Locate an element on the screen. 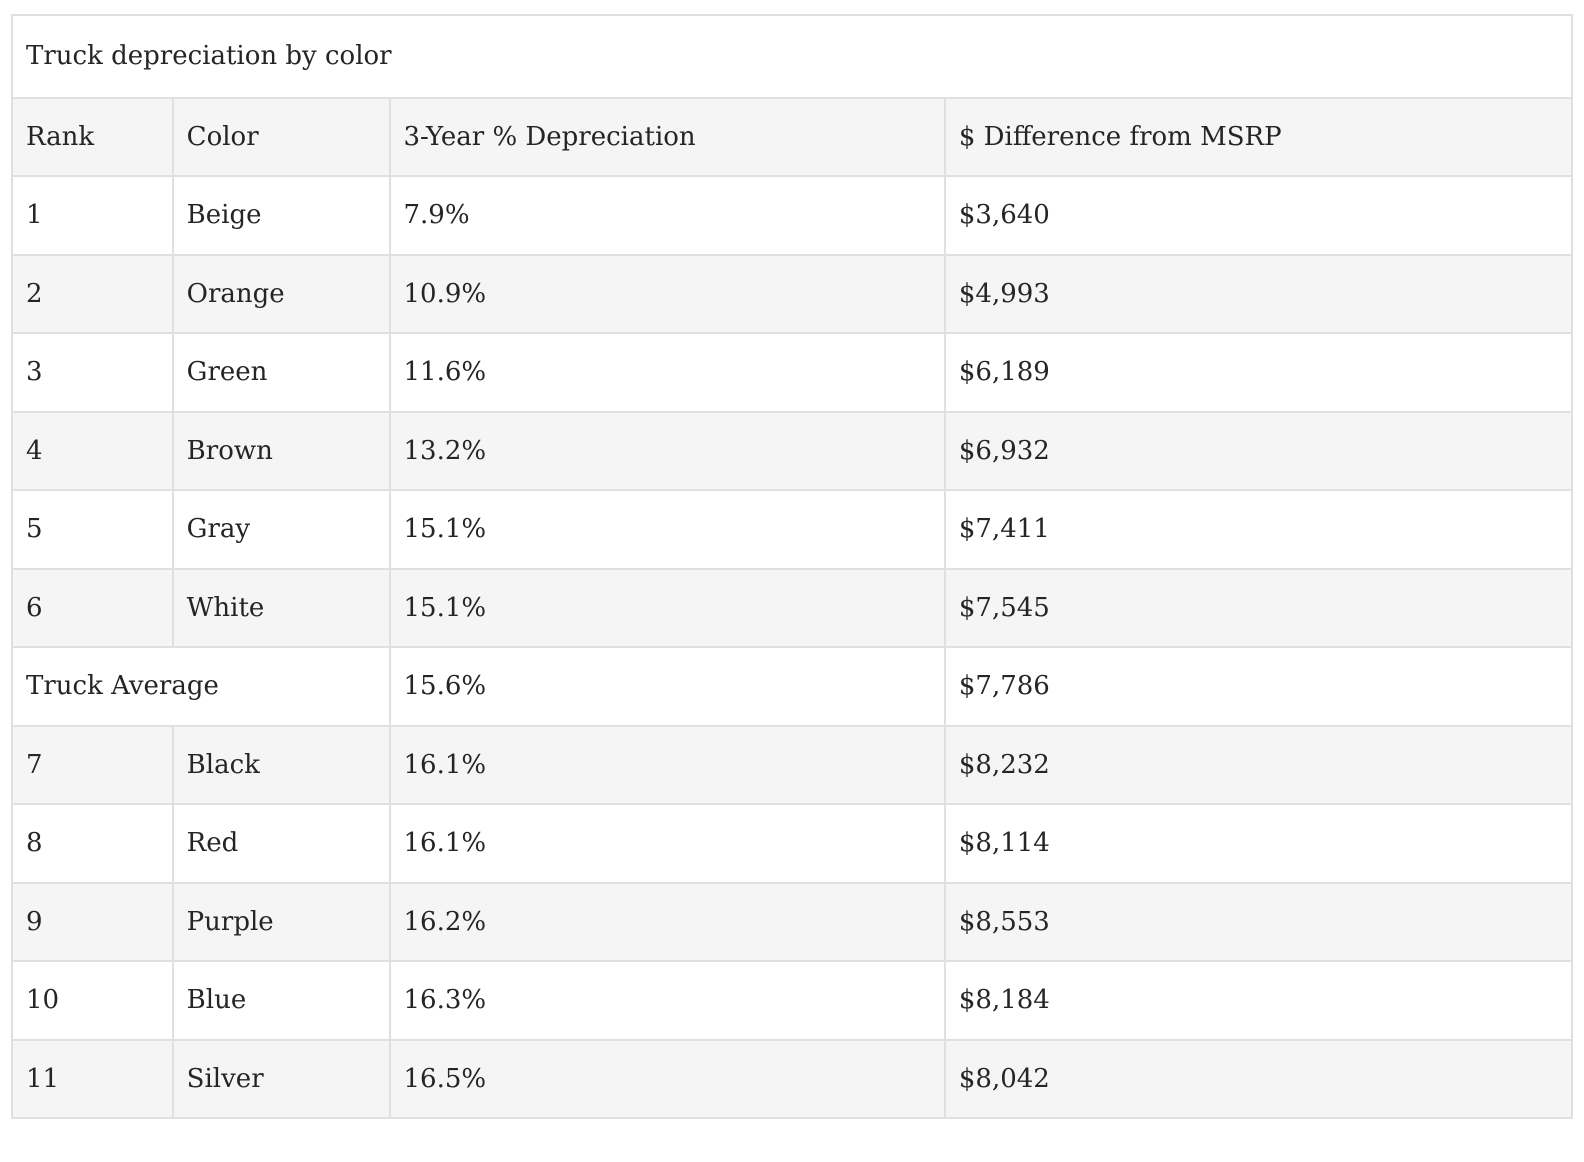 The width and height of the screenshot is (1584, 1162). difference-cell: $8,042 is located at coordinates (1258, 1078).